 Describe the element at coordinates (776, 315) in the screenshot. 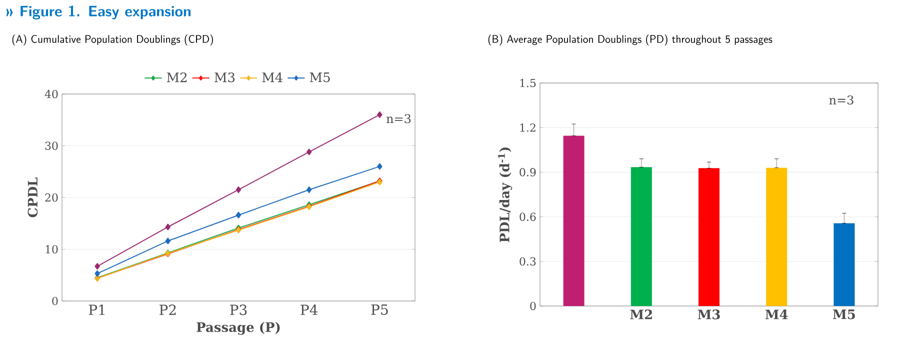

I see `x-tick-label: M4` at that location.